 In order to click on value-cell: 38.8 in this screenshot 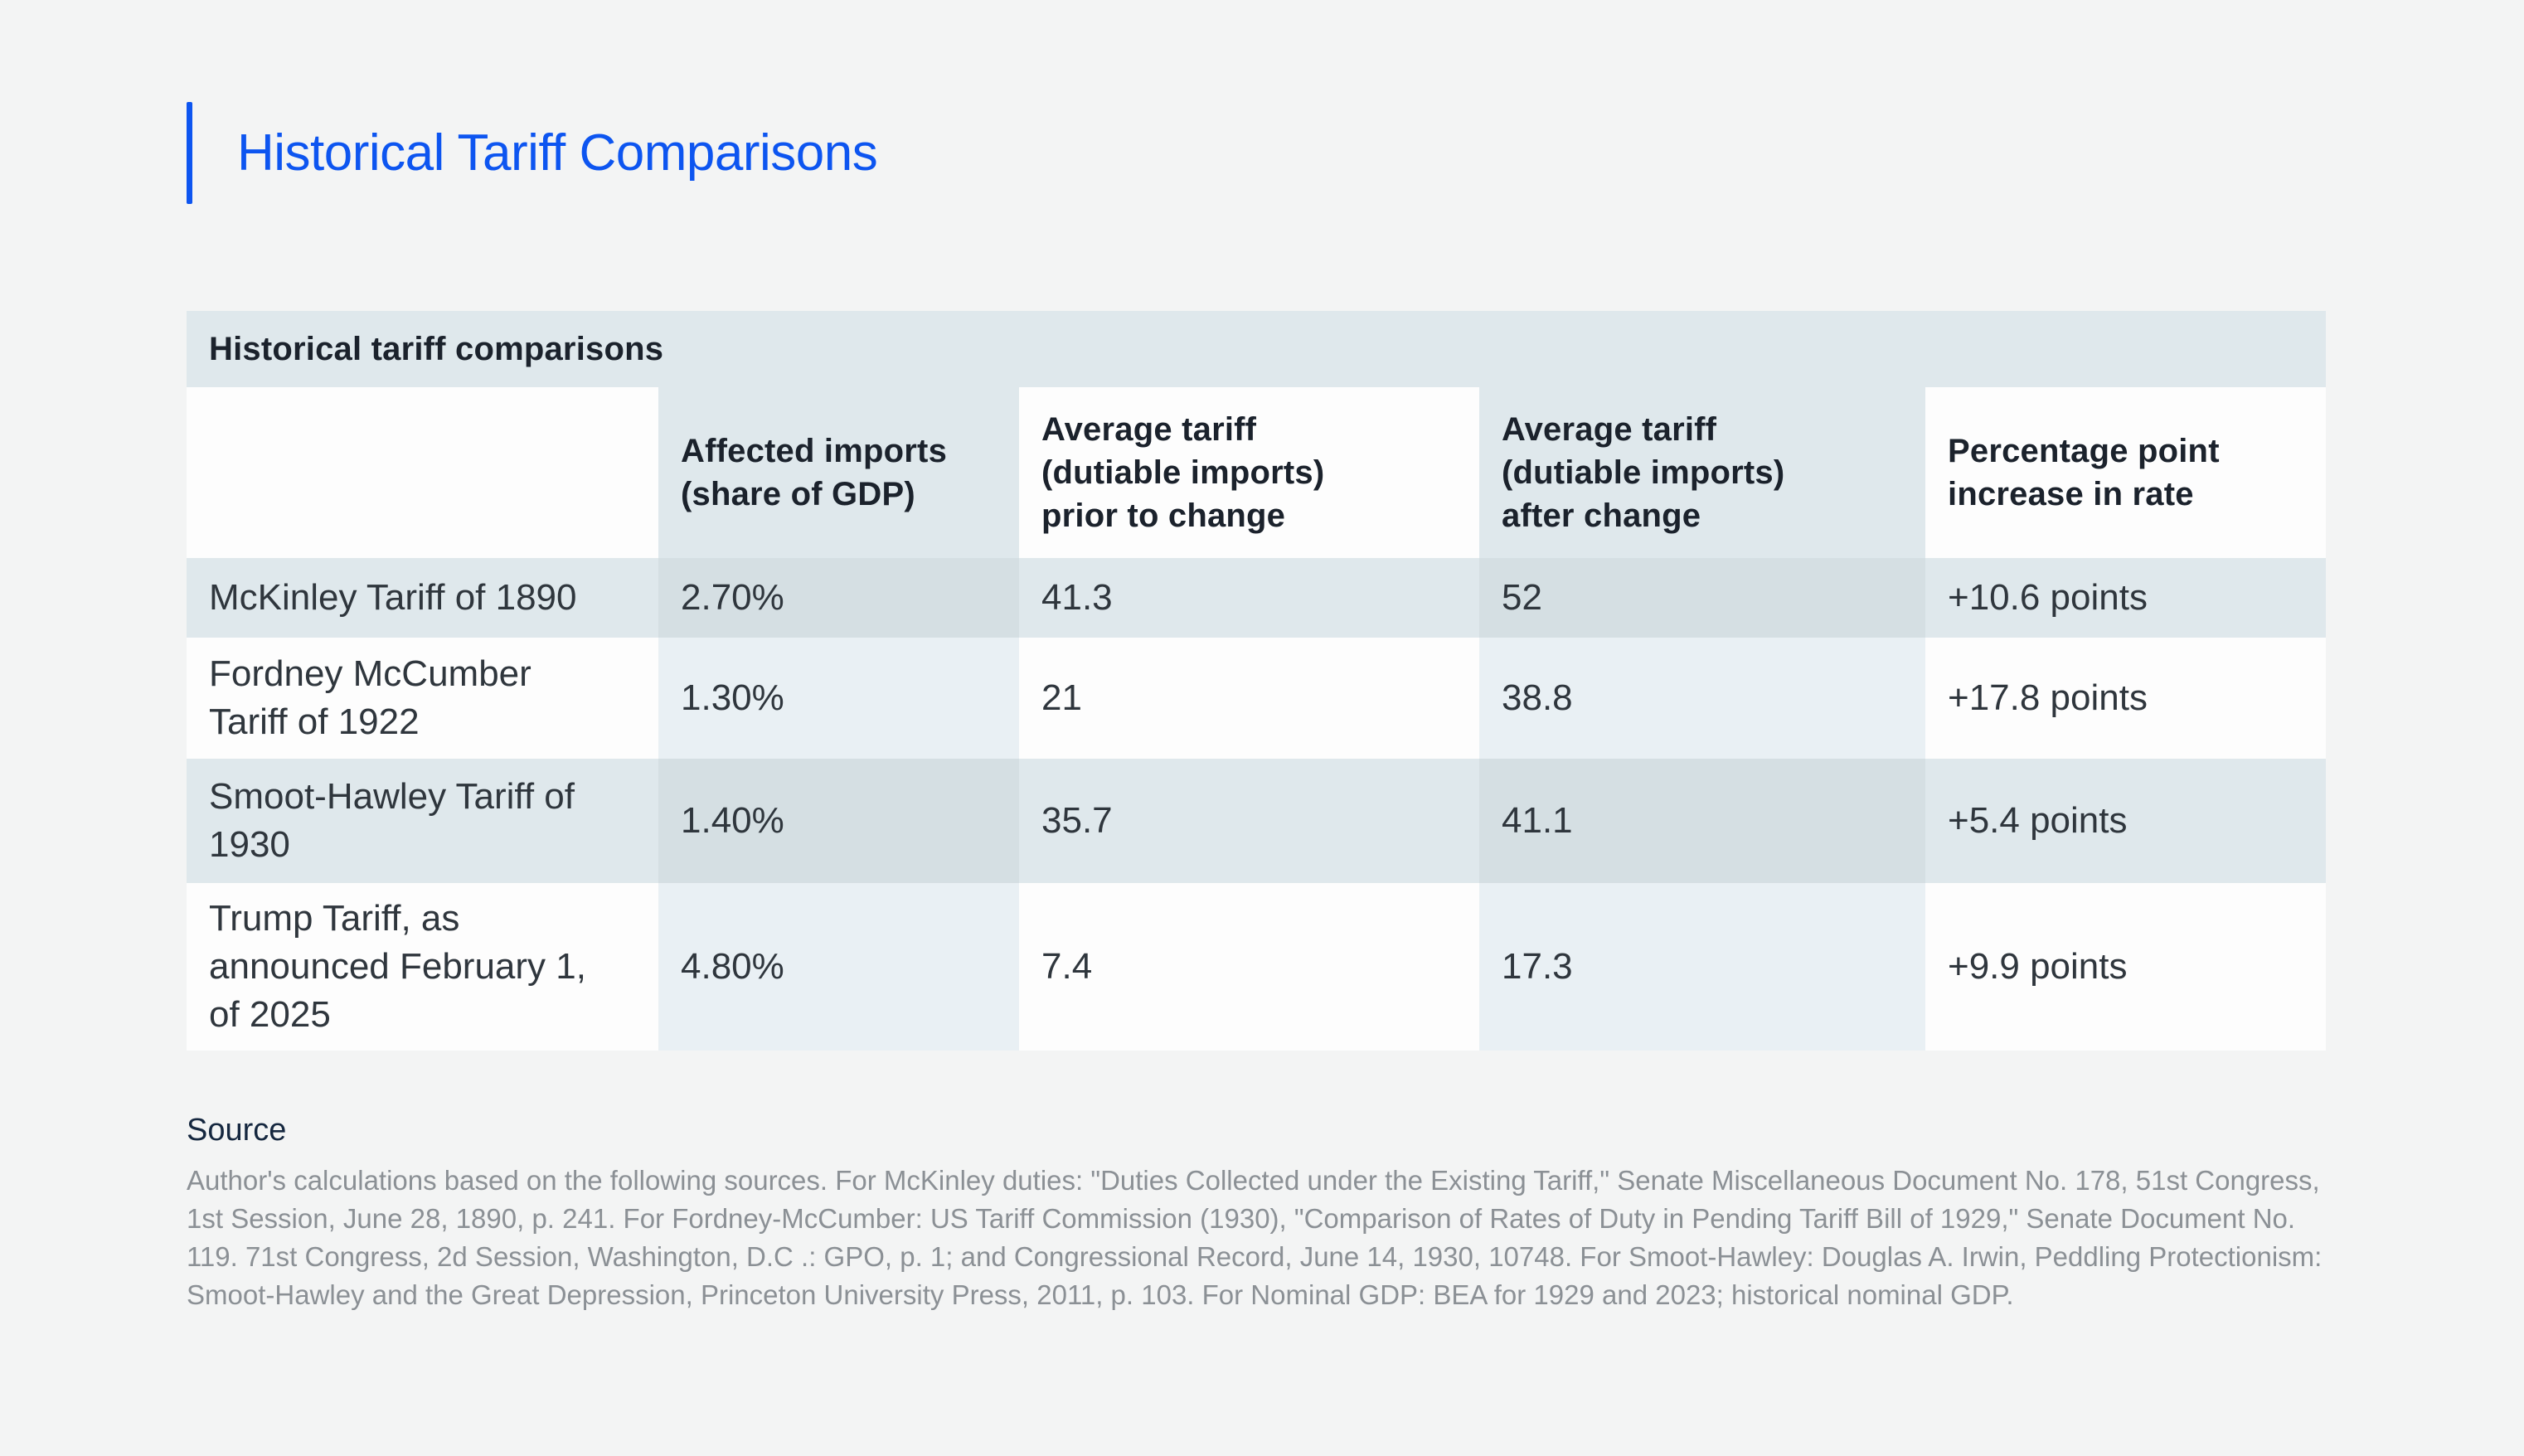, I will do `click(1702, 698)`.